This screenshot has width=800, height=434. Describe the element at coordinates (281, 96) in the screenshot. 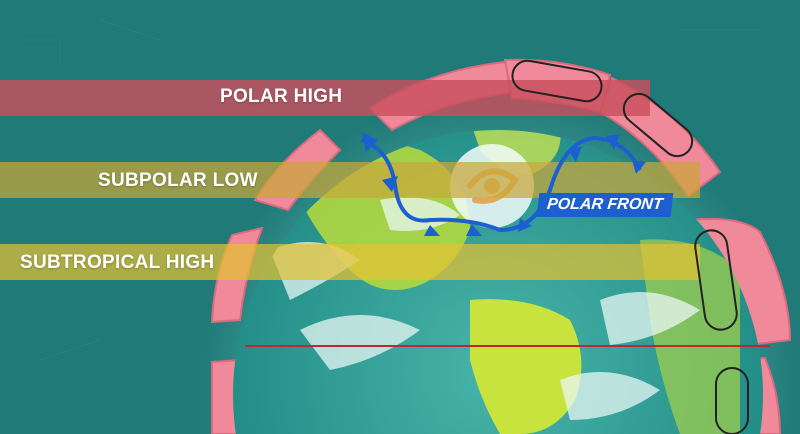

I see `label-polar-high: POLAR HIGH` at that location.